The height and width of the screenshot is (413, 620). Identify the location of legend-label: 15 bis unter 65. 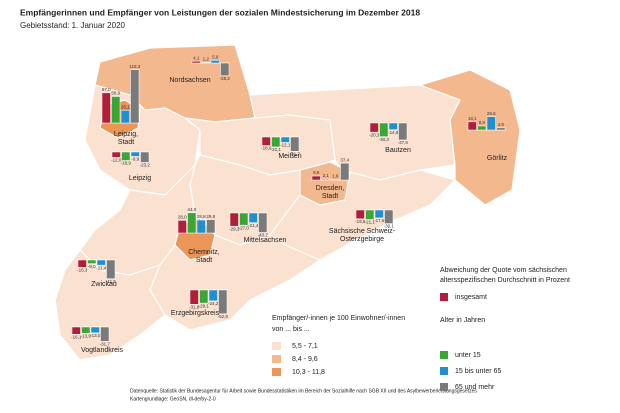
(478, 371).